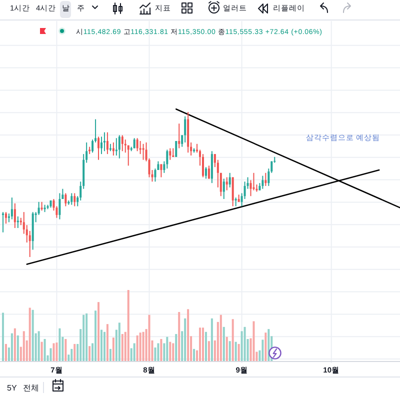 This screenshot has width=400, height=400. Describe the element at coordinates (31, 388) in the screenshot. I see `text: 전체` at that location.